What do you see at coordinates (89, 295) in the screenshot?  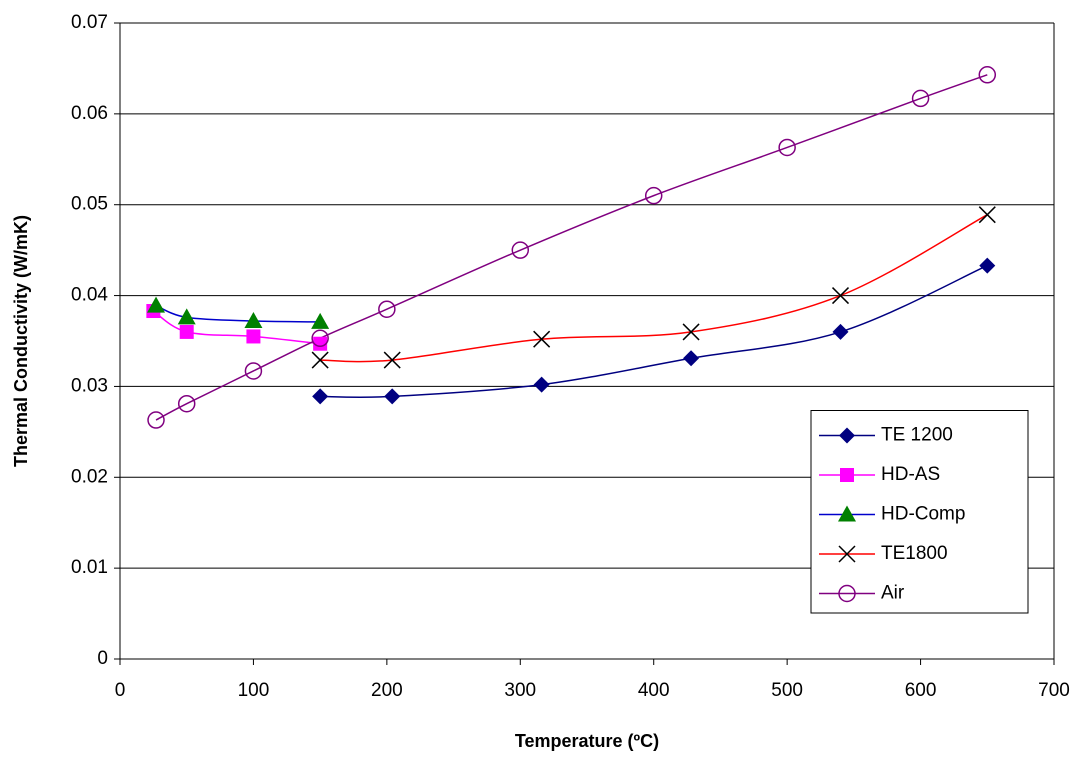 I see `y-tick-label: 0.04` at bounding box center [89, 295].